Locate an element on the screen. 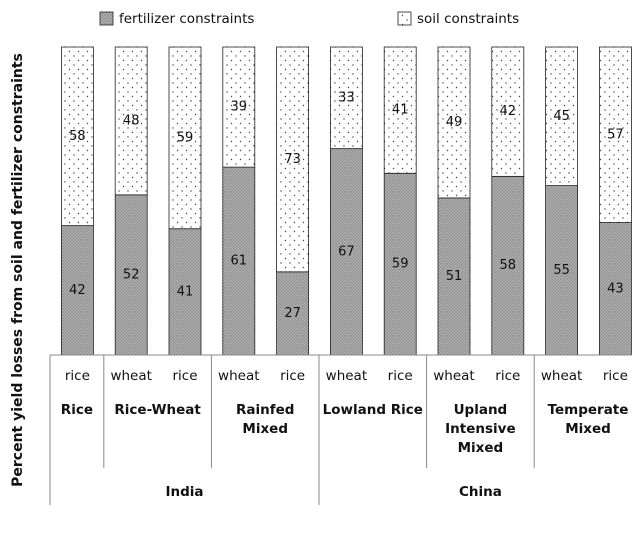 The image size is (638, 534). system-label-line: Rainfed is located at coordinates (265, 410).